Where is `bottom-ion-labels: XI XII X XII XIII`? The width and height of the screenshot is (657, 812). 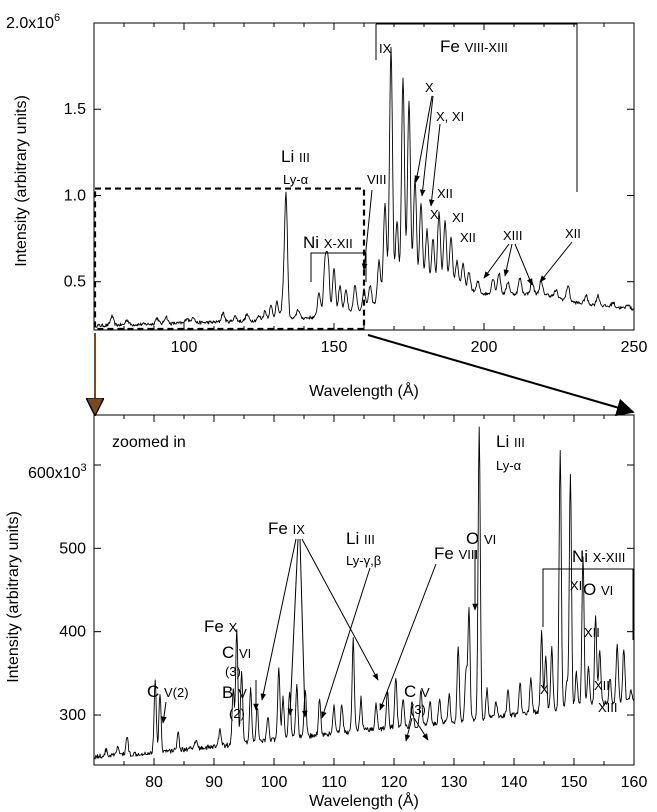 bottom-ion-labels: XI XII X XII XIII is located at coordinates (579, 646).